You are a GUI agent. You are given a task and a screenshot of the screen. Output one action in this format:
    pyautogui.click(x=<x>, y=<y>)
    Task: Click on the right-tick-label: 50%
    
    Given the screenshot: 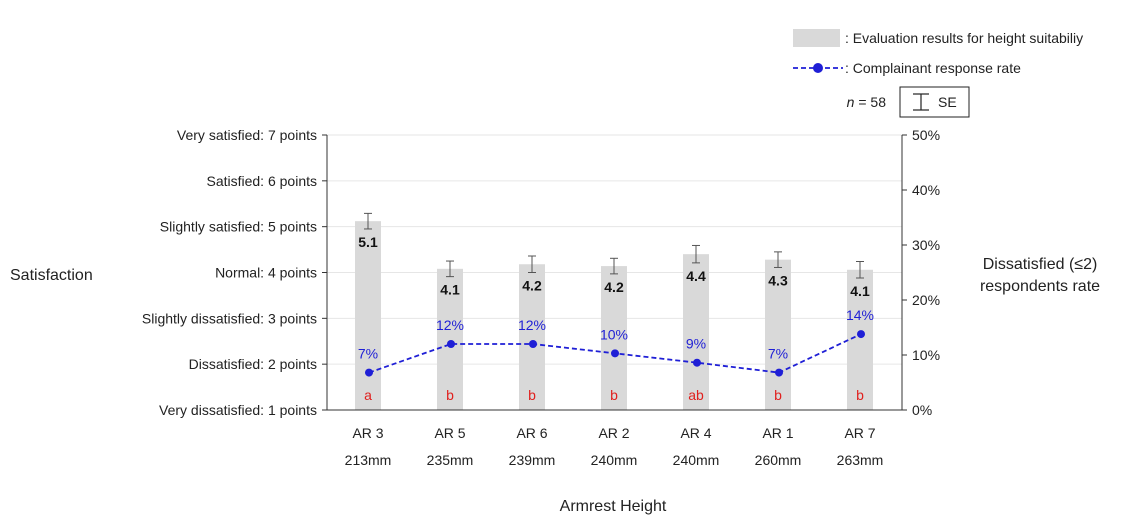 What is the action you would take?
    pyautogui.click(x=926, y=135)
    